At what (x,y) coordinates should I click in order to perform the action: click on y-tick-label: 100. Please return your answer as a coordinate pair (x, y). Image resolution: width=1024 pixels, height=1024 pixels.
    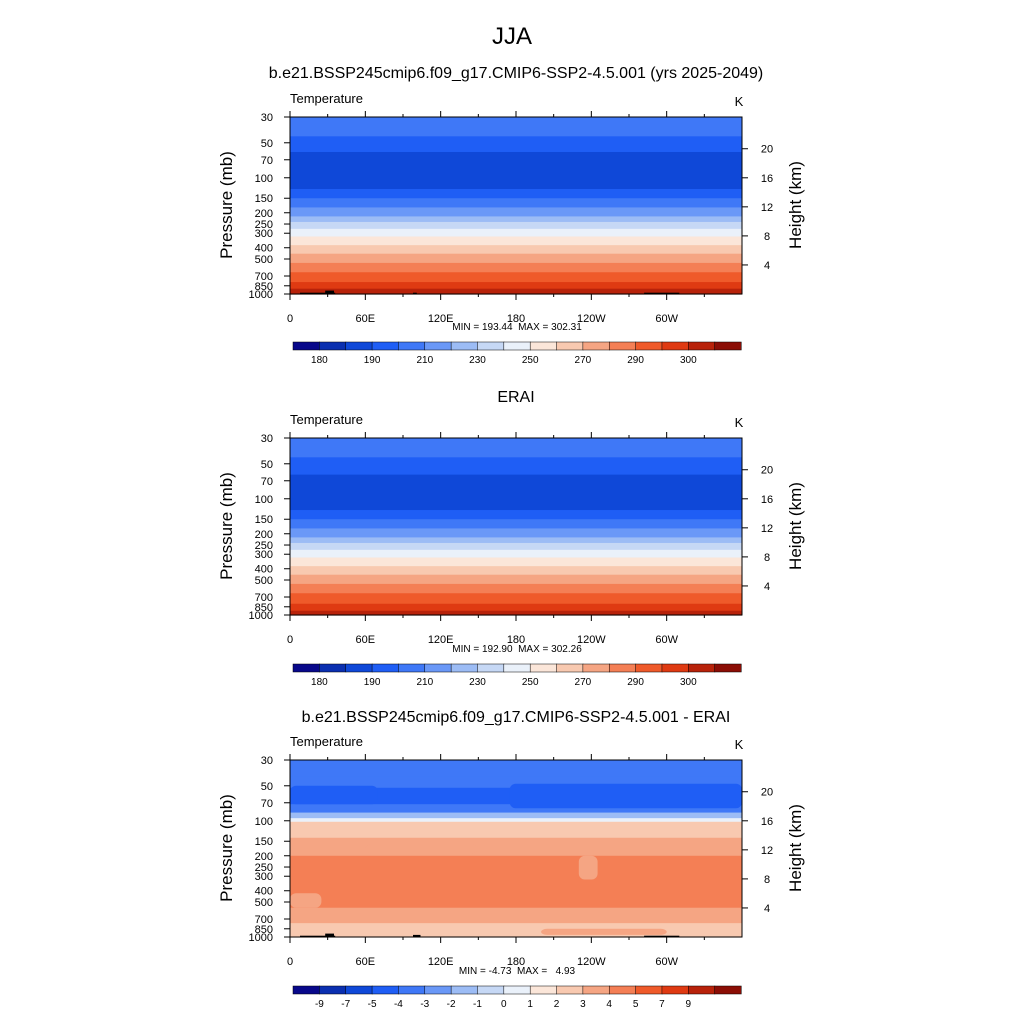
    Looking at the image, I should click on (264, 500).